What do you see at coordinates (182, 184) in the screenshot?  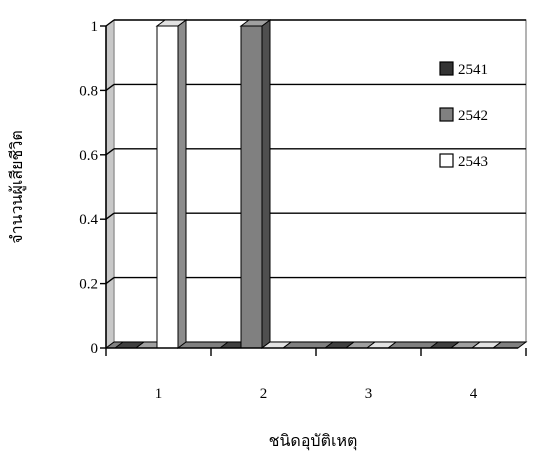 I see `bar-2543-cat-1-side` at bounding box center [182, 184].